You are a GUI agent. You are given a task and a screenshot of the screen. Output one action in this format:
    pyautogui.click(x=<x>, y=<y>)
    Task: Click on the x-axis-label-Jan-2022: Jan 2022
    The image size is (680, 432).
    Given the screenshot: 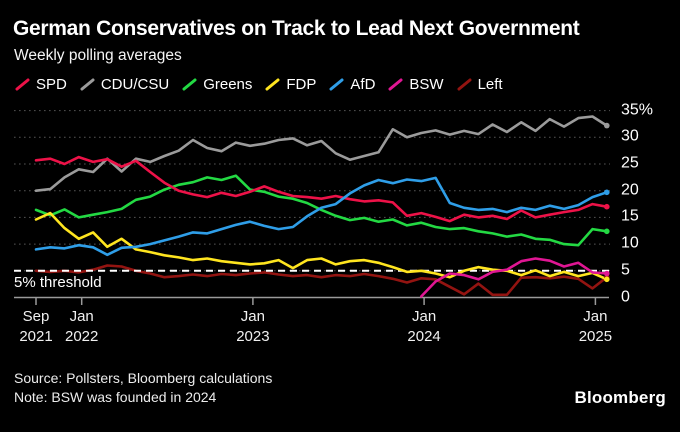 What is the action you would take?
    pyautogui.click(x=82, y=326)
    